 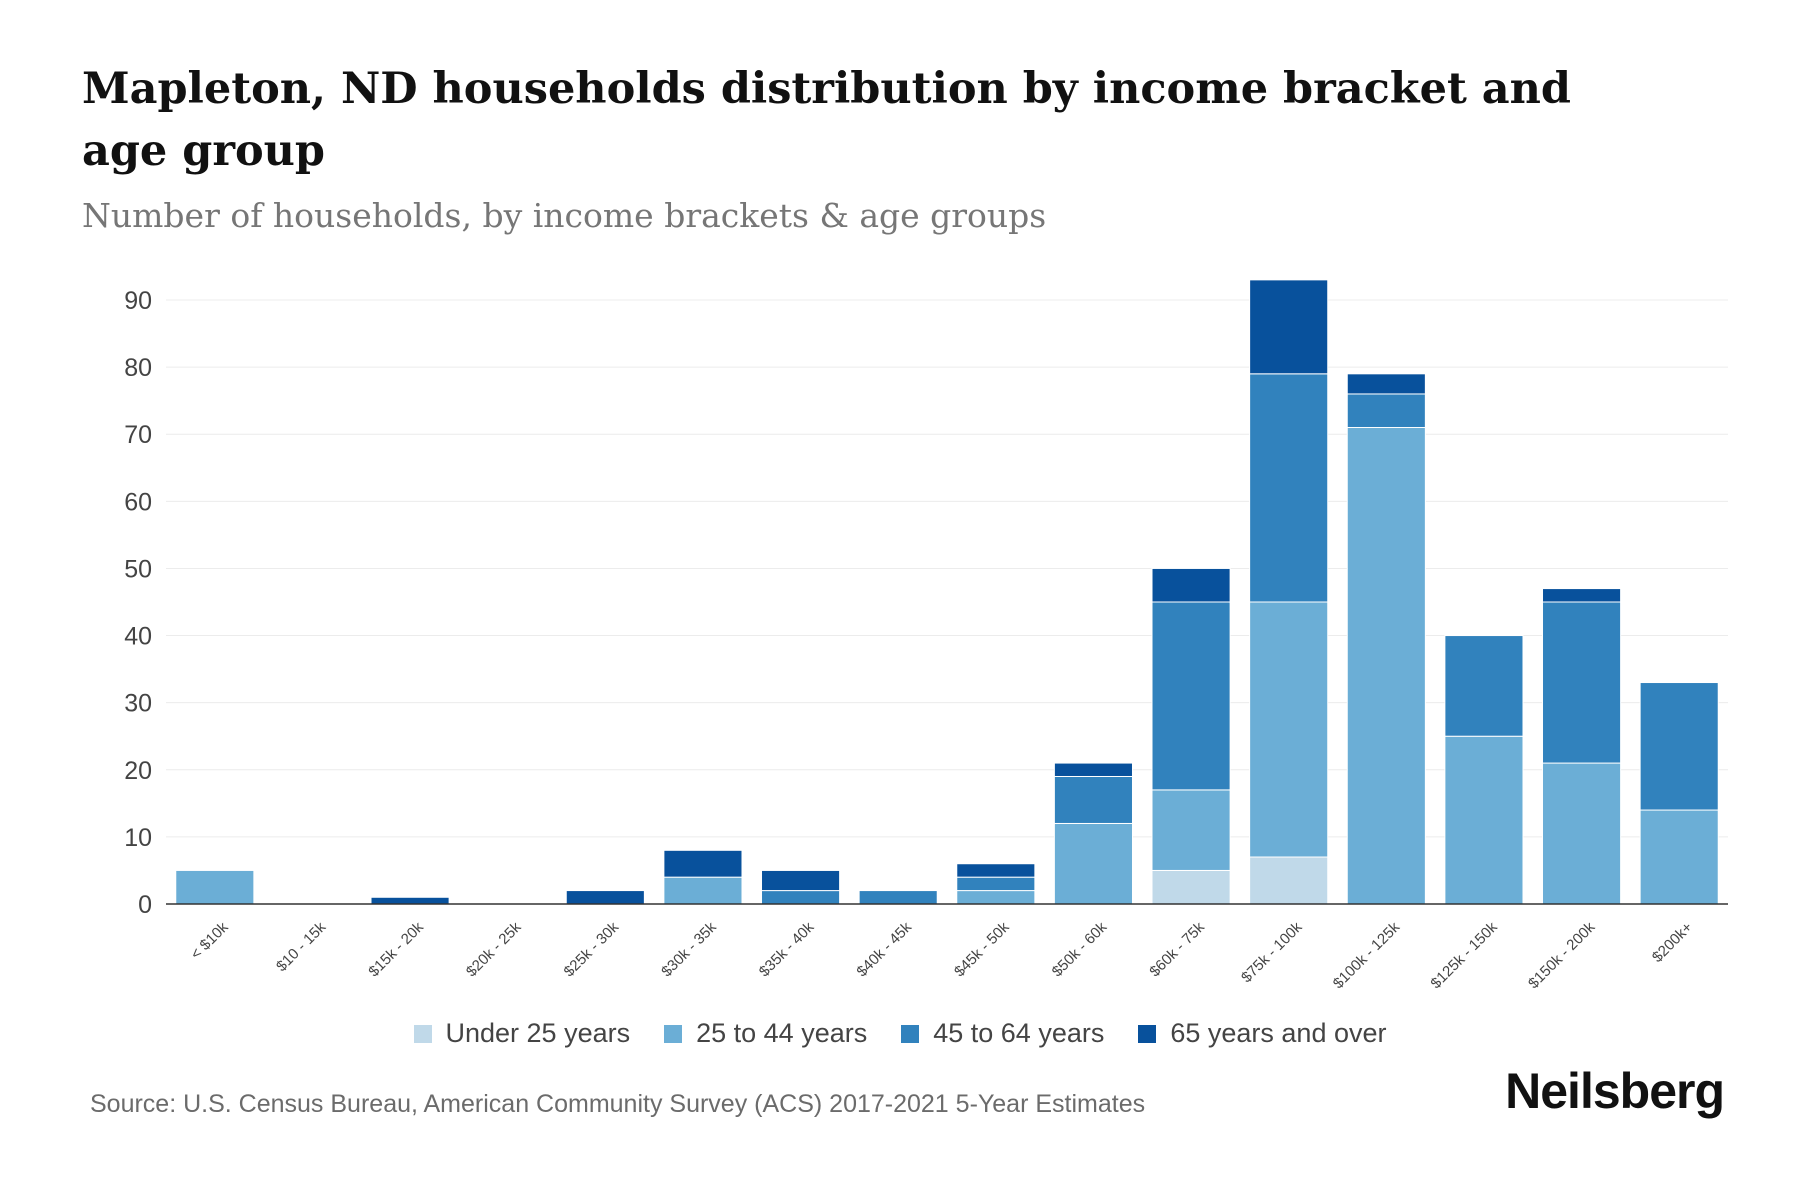 I want to click on legend-item: 25 to 44 years, so click(x=765, y=1033).